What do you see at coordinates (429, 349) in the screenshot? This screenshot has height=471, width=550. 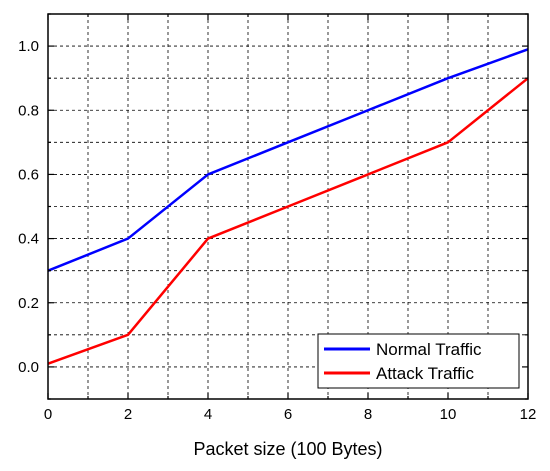 I see `legend-label-normal-traffic: Normal Traffic` at bounding box center [429, 349].